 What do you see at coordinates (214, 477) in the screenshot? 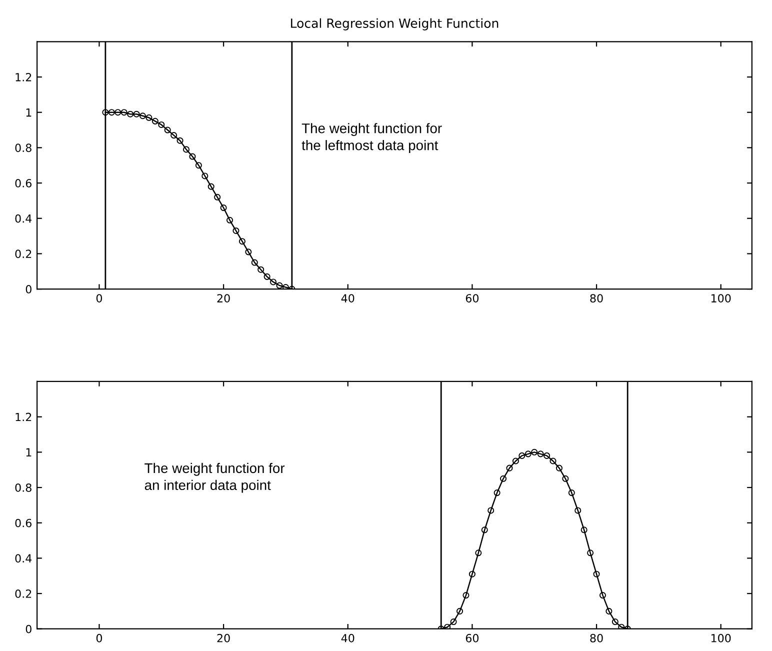
I see `annotation: The weight function for an interior data point` at bounding box center [214, 477].